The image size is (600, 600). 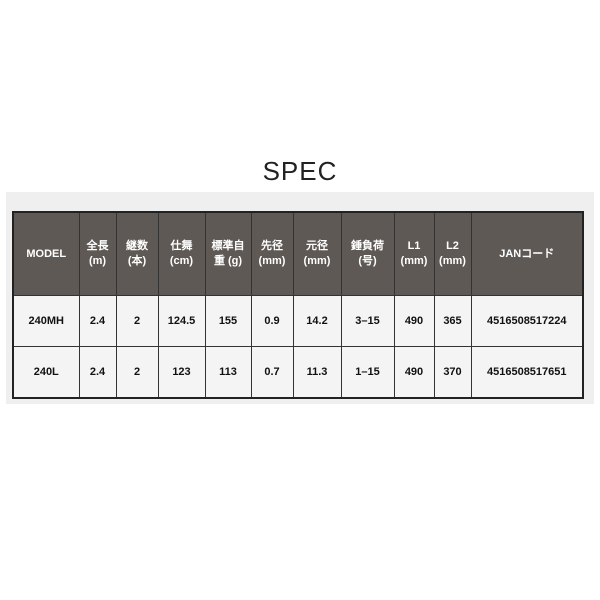 What do you see at coordinates (181, 253) in the screenshot?
I see `column-header: 仕舞 (cm)` at bounding box center [181, 253].